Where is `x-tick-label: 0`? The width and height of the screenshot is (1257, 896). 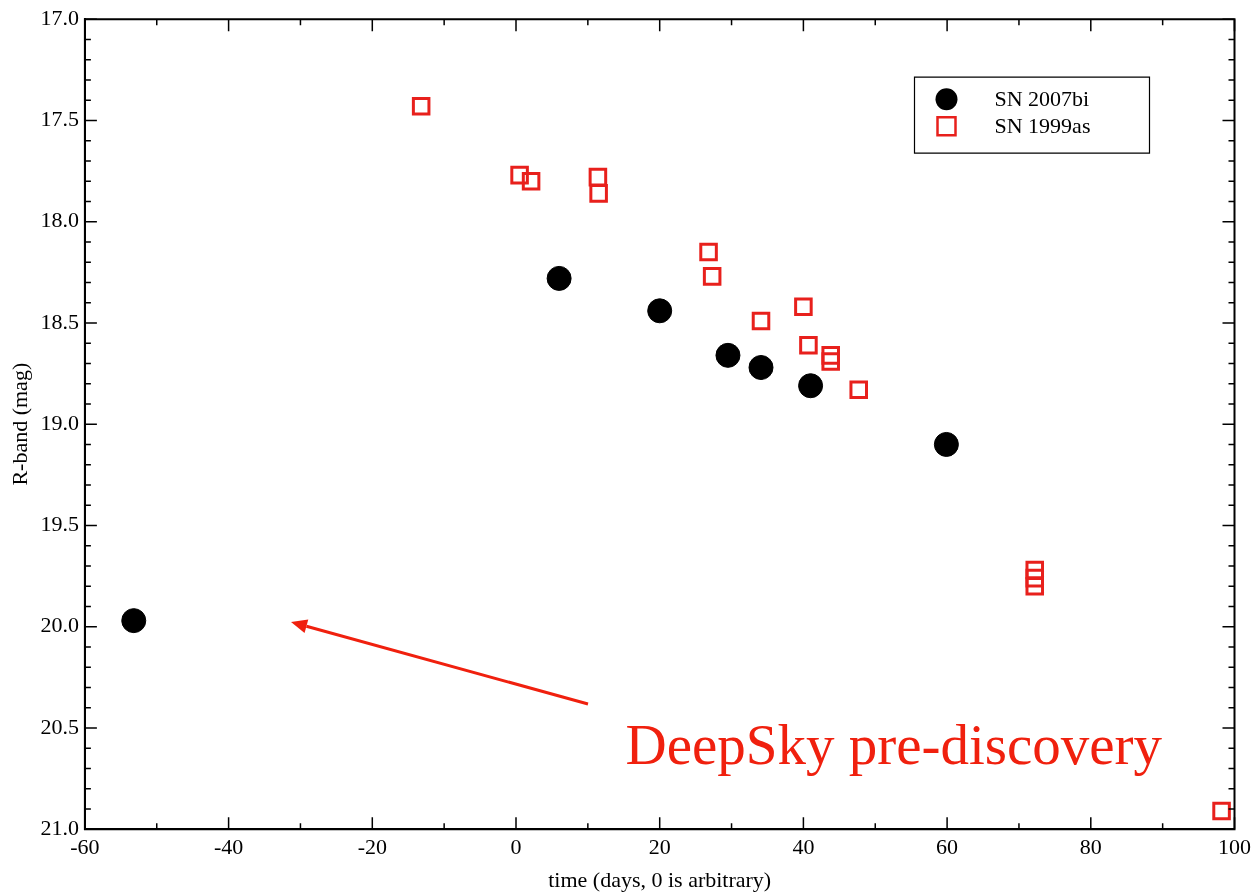 x-tick-label: 0 is located at coordinates (516, 847).